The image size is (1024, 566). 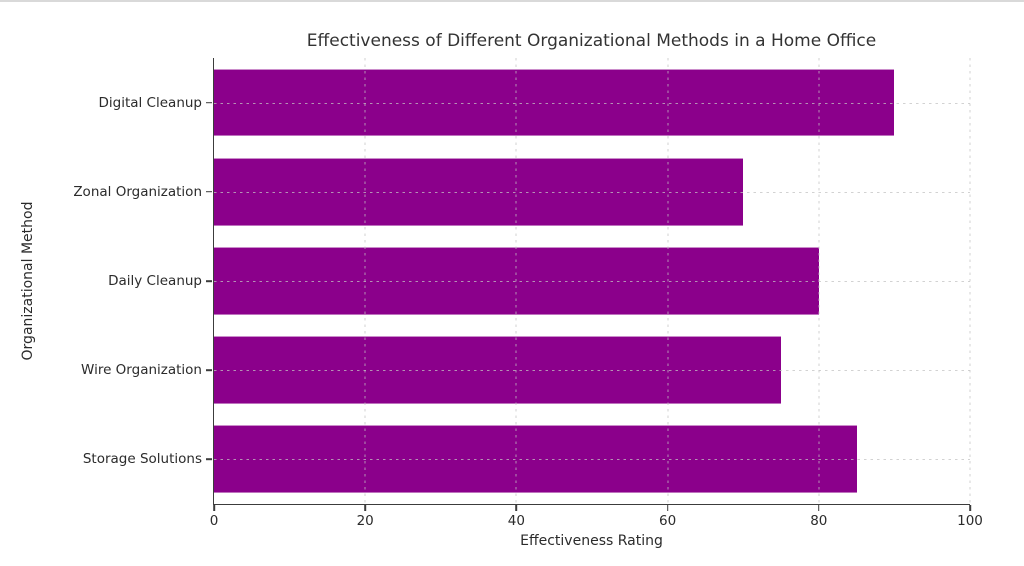 I want to click on x-tick-label: 0, so click(x=214, y=521).